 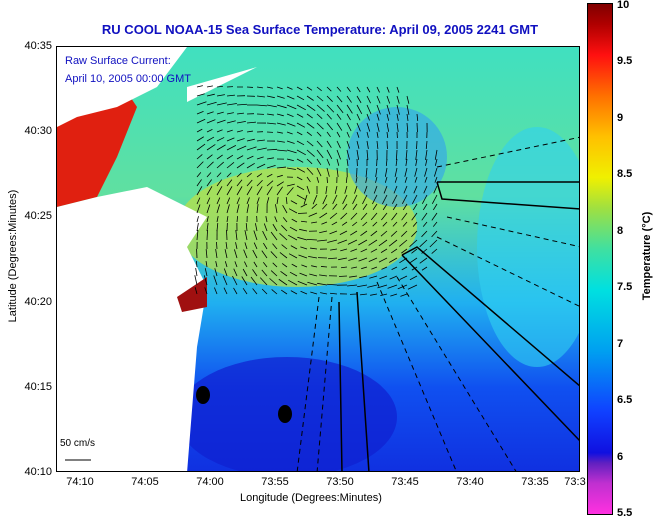 What do you see at coordinates (128, 79) in the screenshot?
I see `legend-line2: April 10, 2005 00:00 GMT` at bounding box center [128, 79].